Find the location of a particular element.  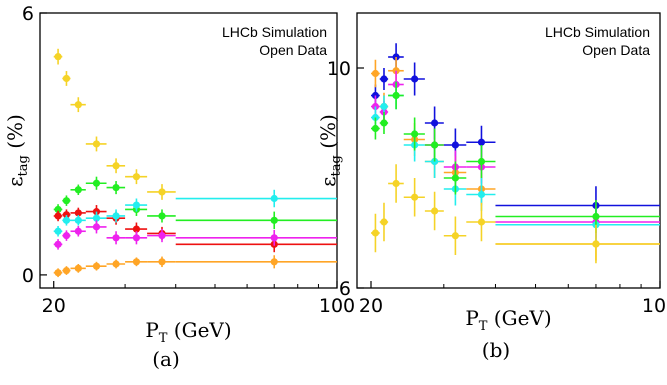

y-tick-label: 0 is located at coordinates (28, 276).